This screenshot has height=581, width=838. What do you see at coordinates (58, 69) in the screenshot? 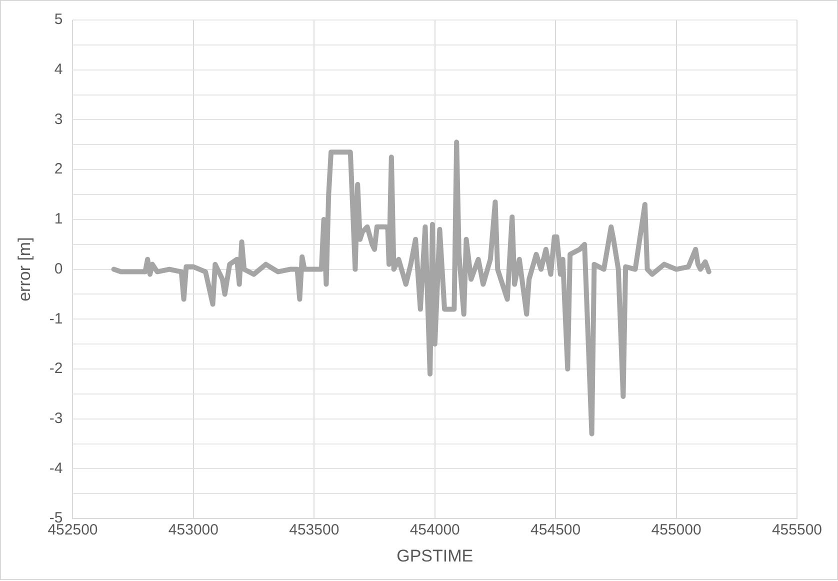
I see `y-tick-label: 4` at bounding box center [58, 69].